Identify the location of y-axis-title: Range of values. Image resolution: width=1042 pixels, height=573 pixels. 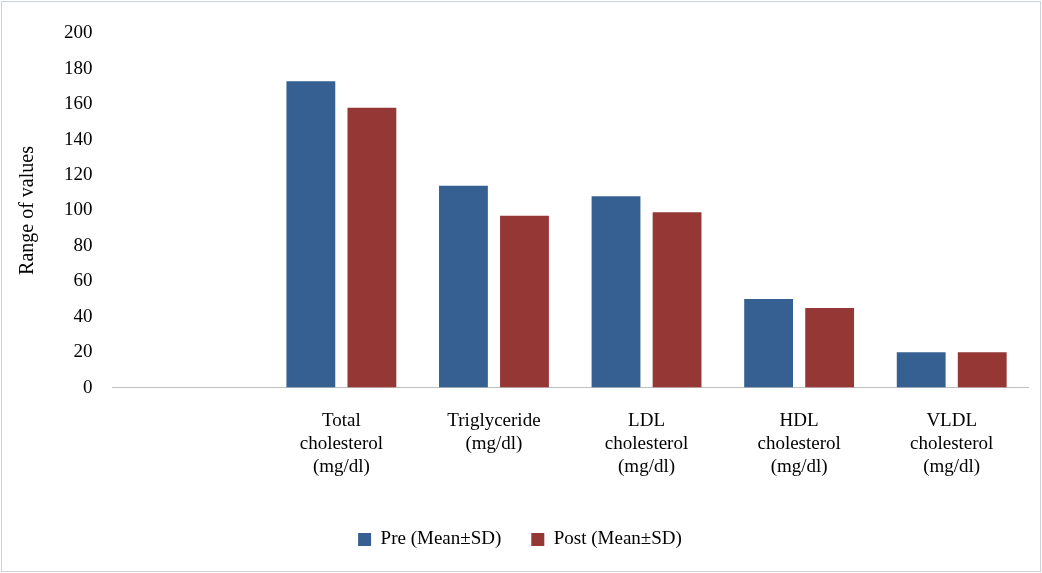
(27, 210).